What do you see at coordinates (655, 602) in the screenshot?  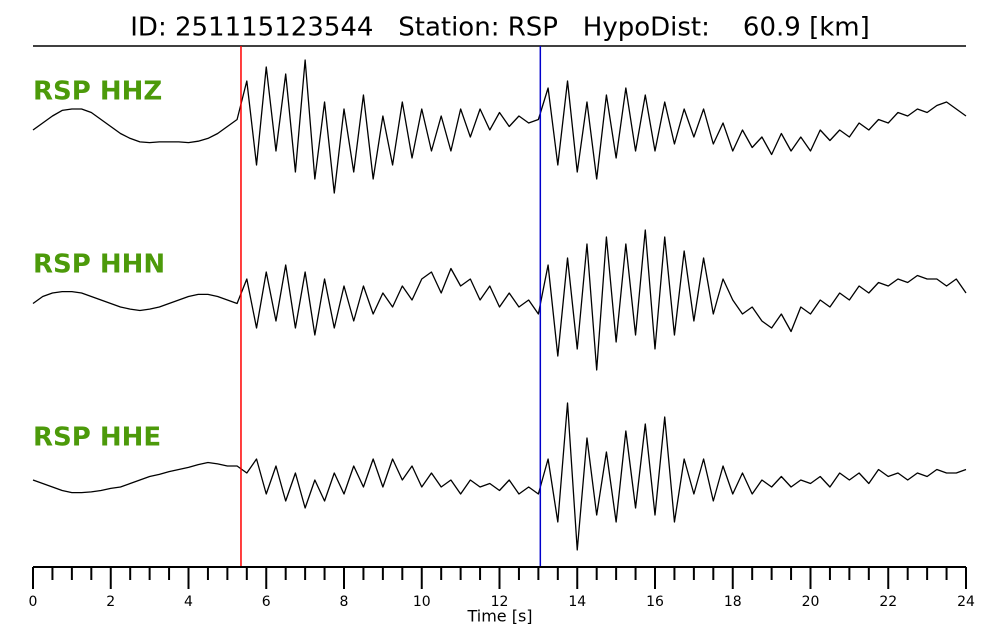 I see `x-tick-label: 16` at bounding box center [655, 602].